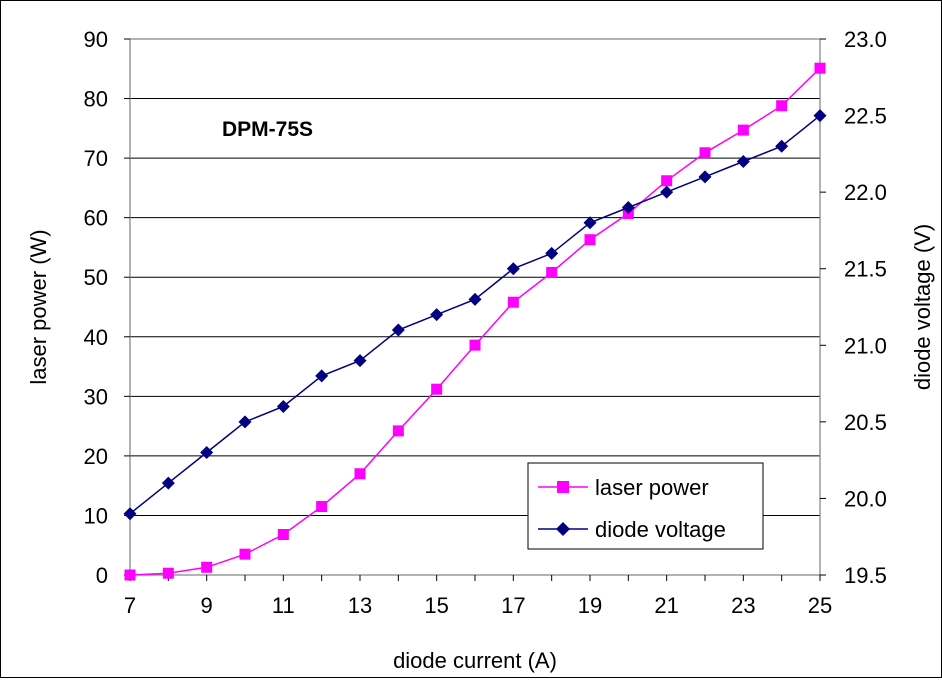 The height and width of the screenshot is (683, 942). What do you see at coordinates (743, 605) in the screenshot?
I see `x-tick-label: 23` at bounding box center [743, 605].